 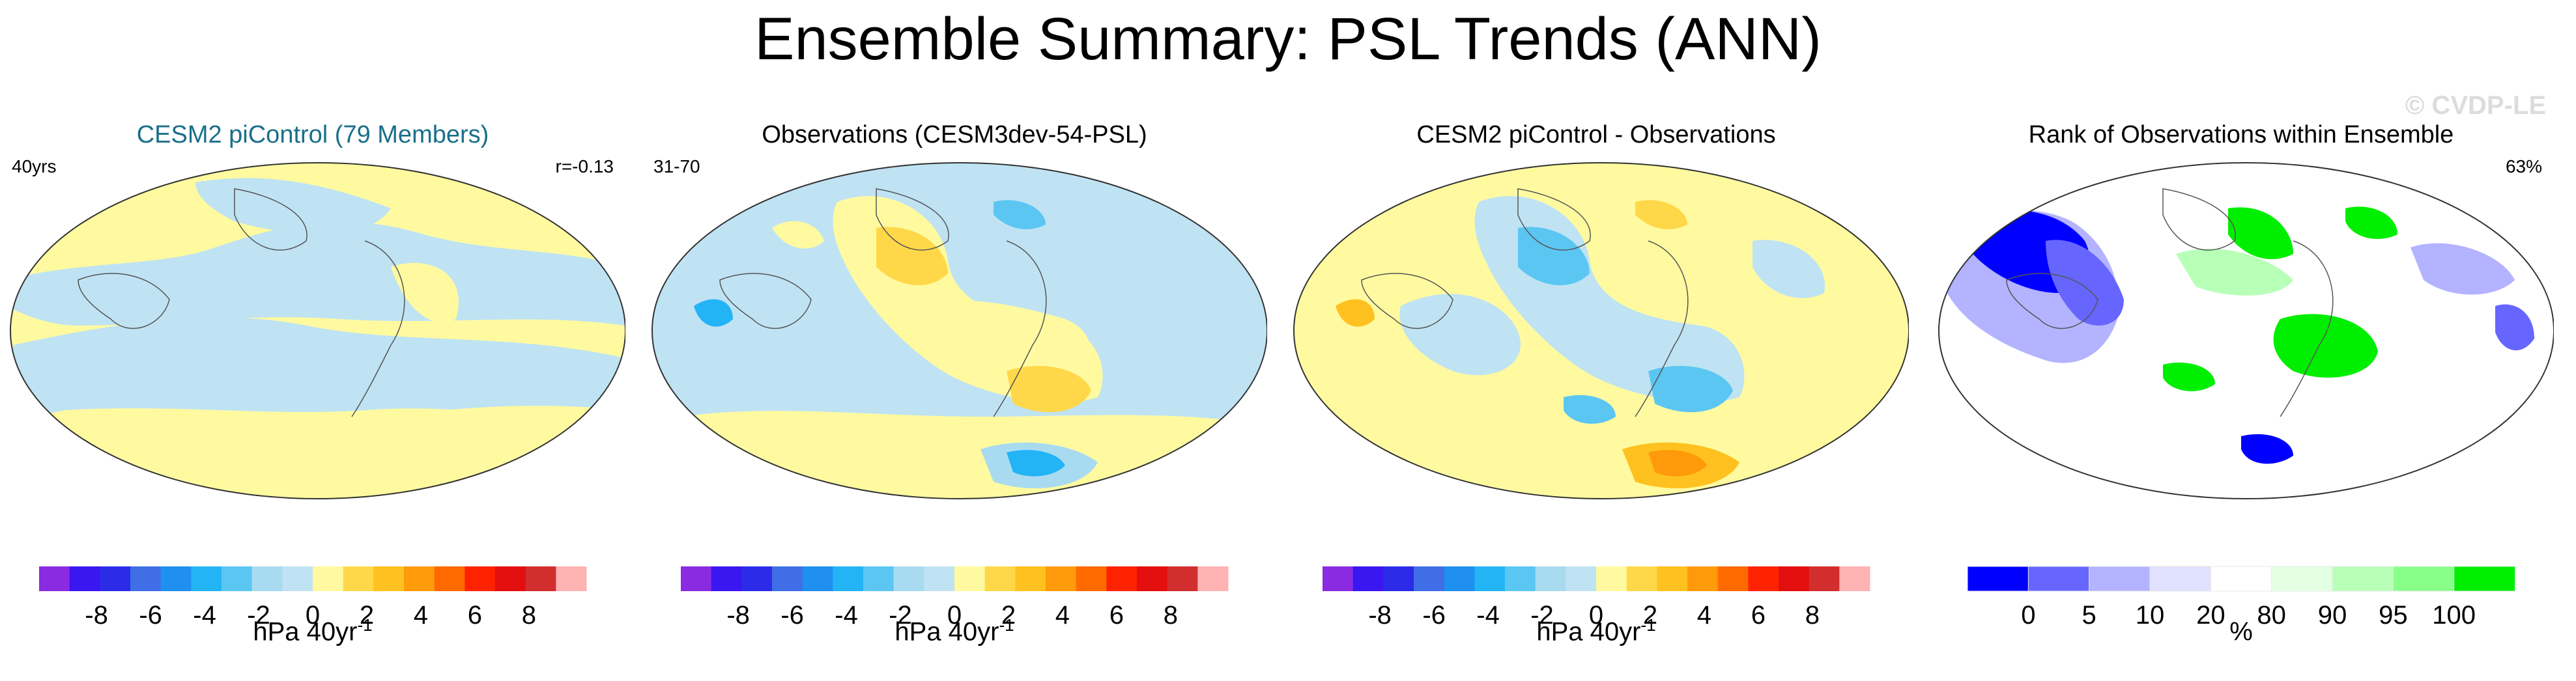 What do you see at coordinates (2210, 615) in the screenshot?
I see `colorbar-tick-label: 20` at bounding box center [2210, 615].